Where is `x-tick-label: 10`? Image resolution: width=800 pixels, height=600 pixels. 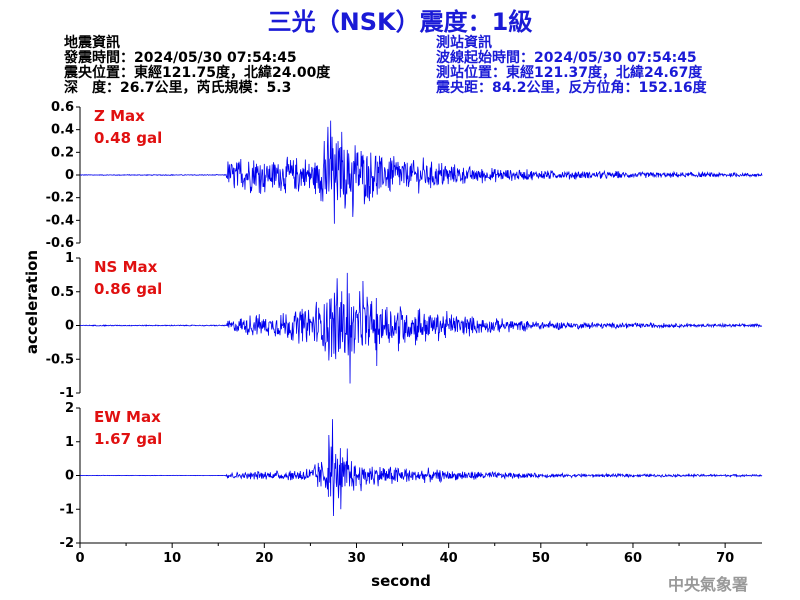 x-tick-label: 10 is located at coordinates (172, 558).